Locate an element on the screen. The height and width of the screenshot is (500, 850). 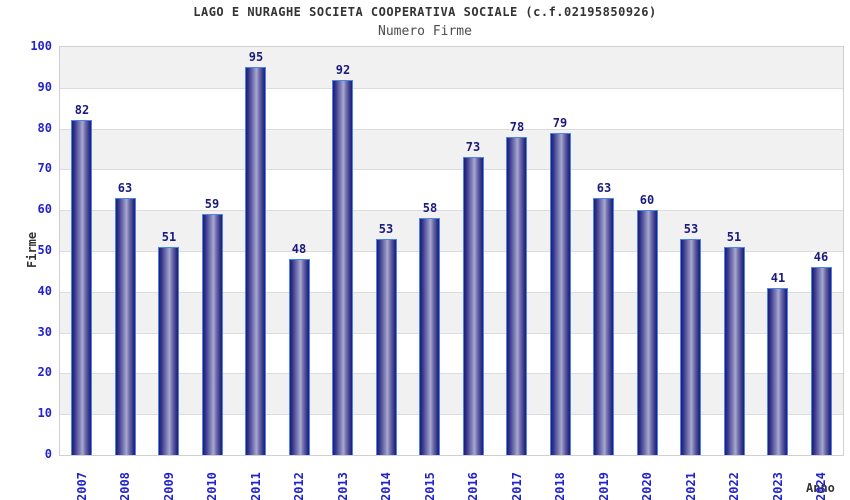
bar-value-label: 60 is located at coordinates (647, 200).